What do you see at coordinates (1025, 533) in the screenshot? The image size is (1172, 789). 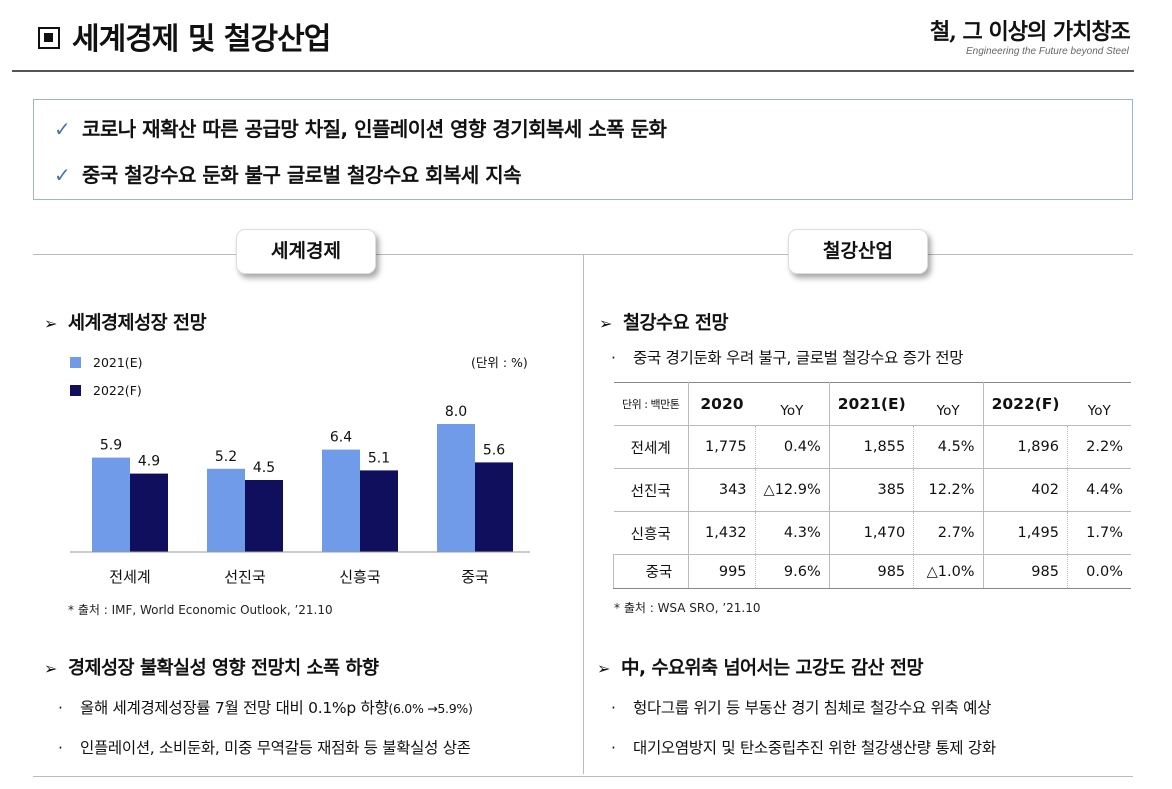 I see `table-cell: 1,495` at bounding box center [1025, 533].